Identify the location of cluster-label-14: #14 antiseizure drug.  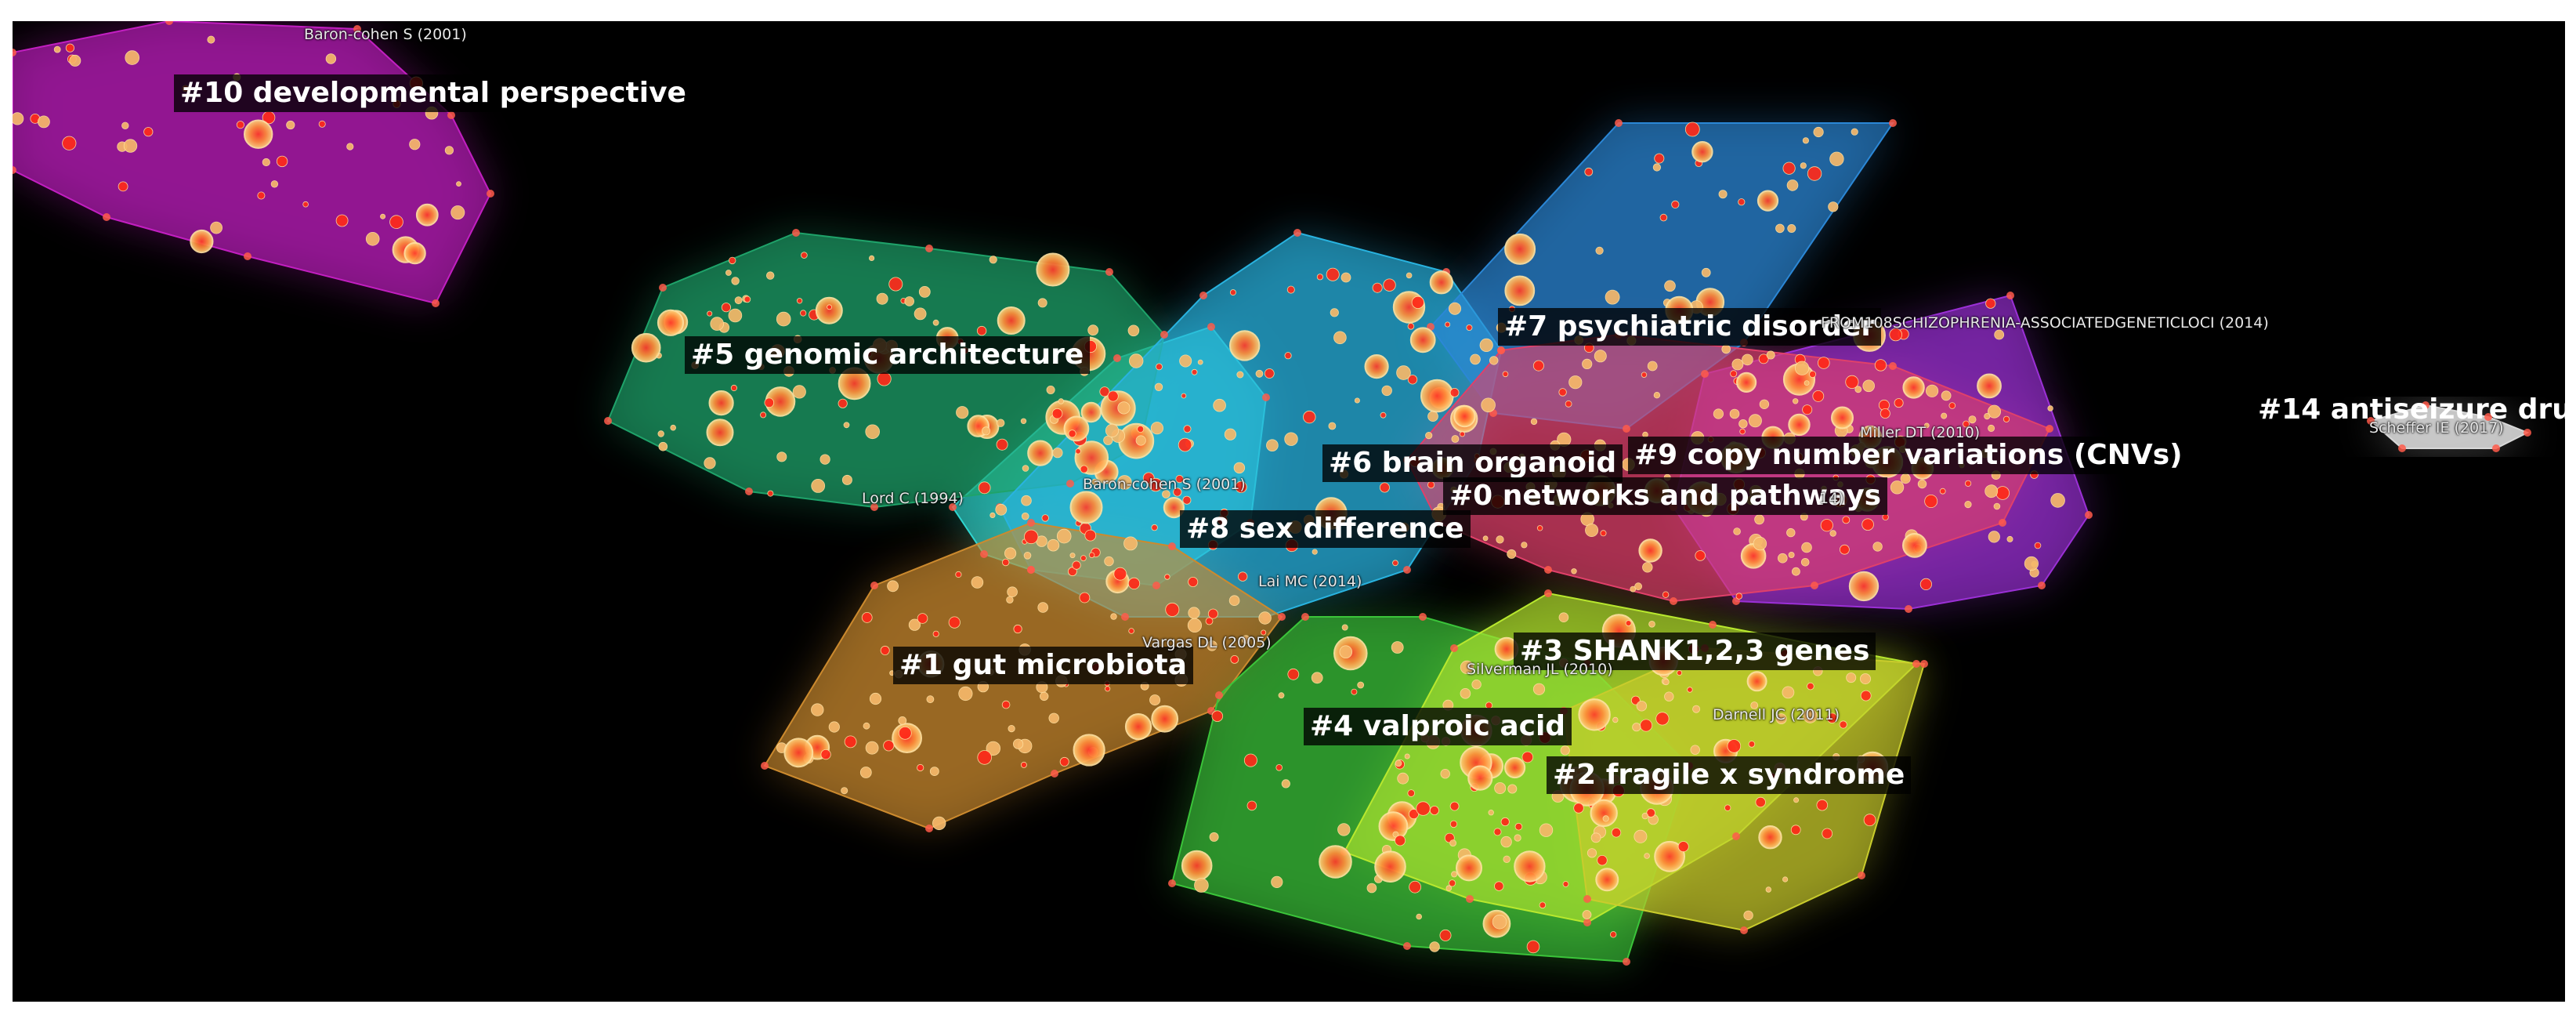
(2411, 409).